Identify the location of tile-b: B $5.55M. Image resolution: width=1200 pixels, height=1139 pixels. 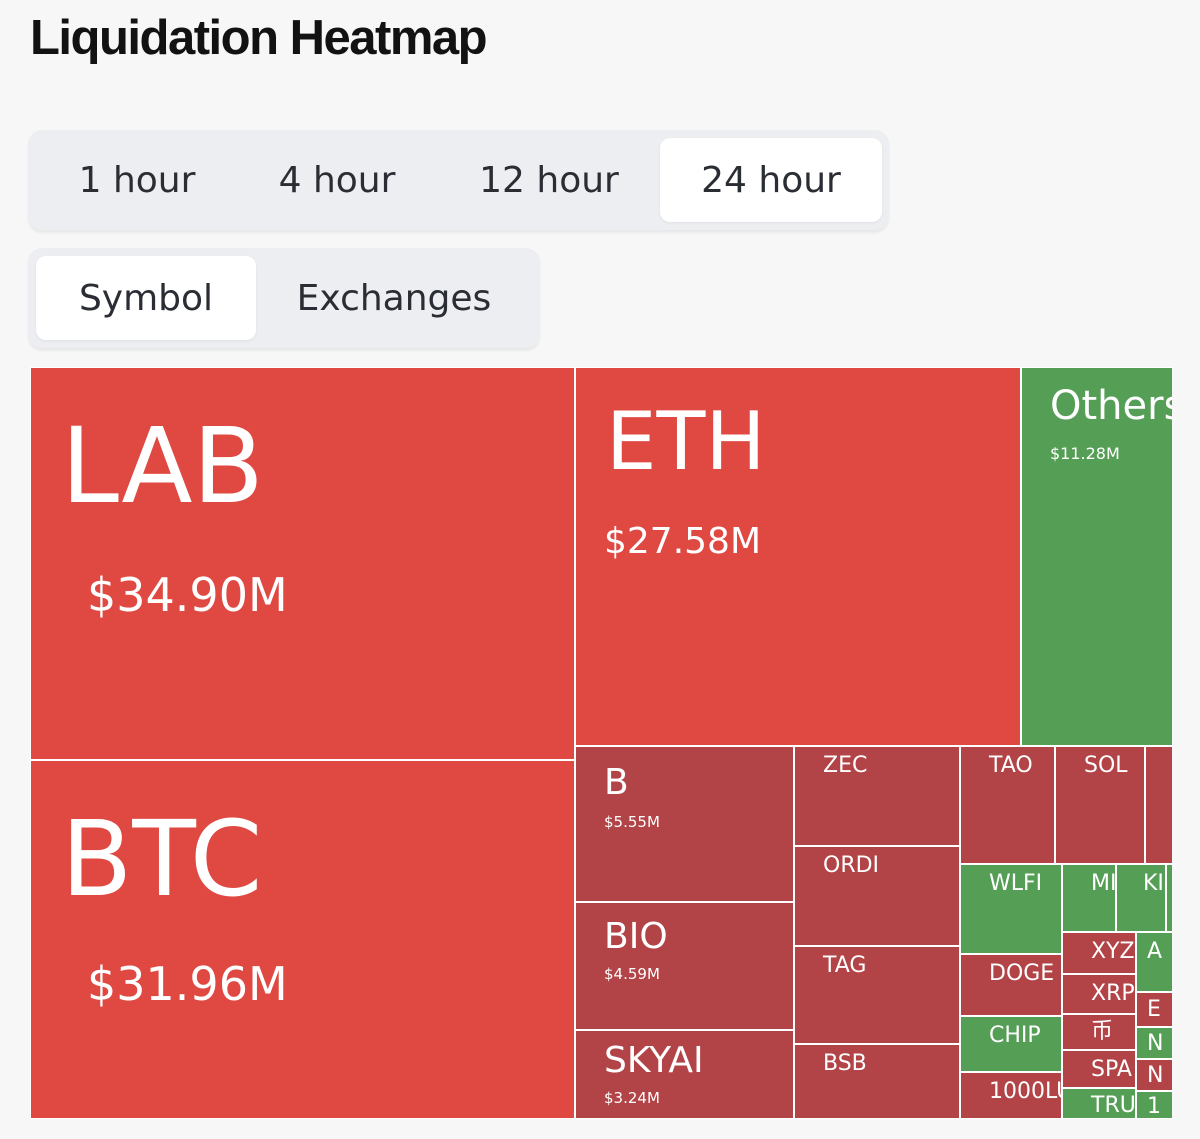
(684, 824).